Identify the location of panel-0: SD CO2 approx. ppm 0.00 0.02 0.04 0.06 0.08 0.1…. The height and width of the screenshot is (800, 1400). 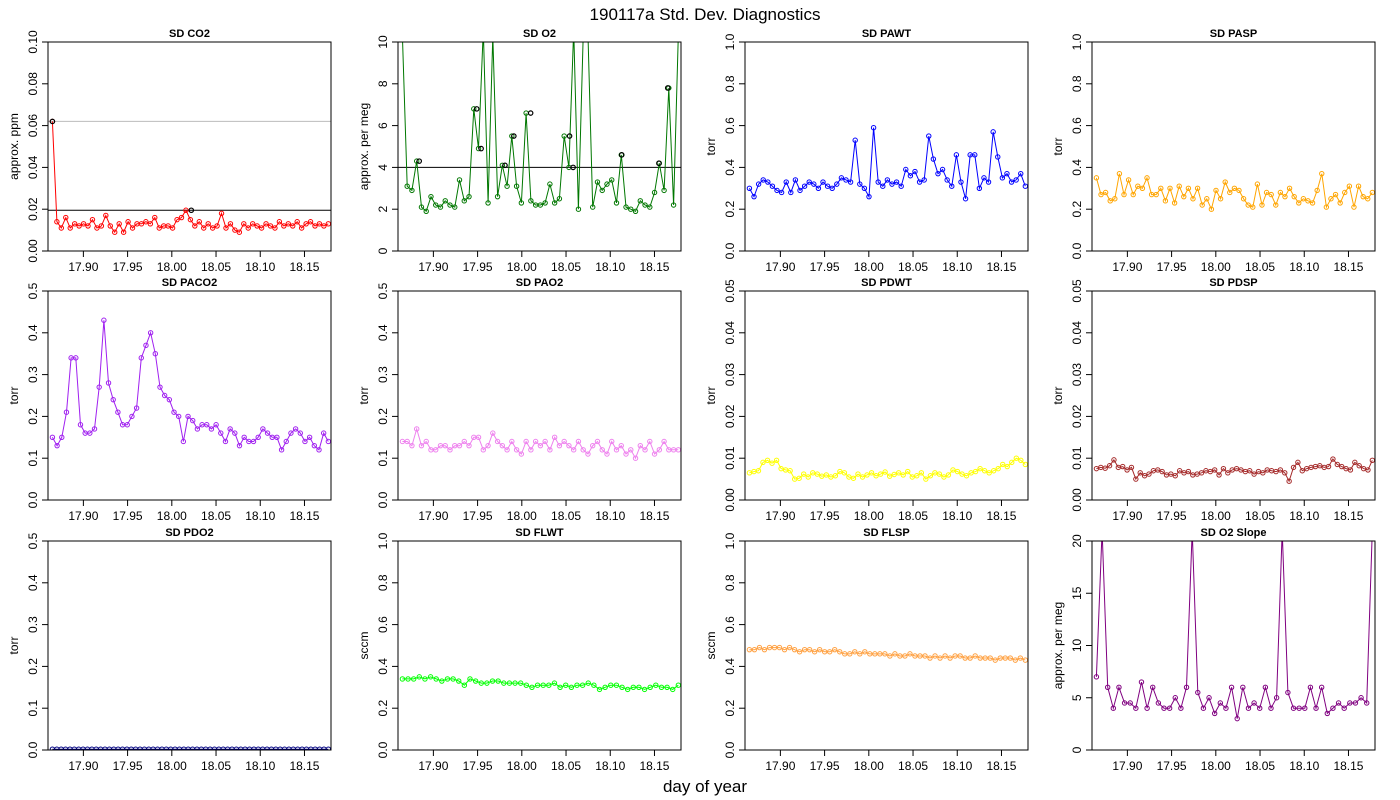
(169, 151).